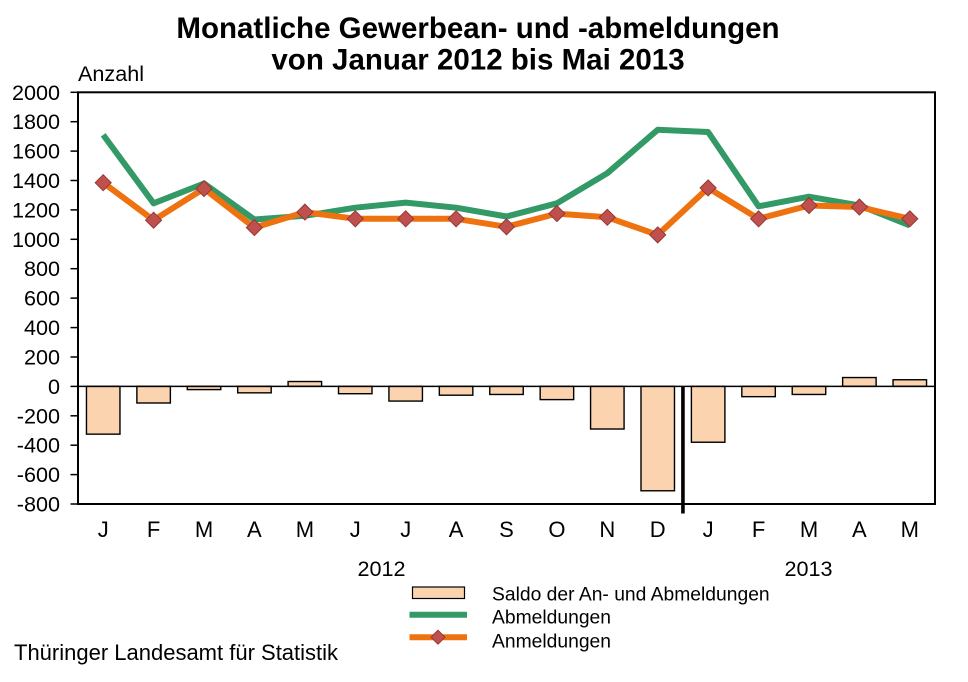 The image size is (968, 682). What do you see at coordinates (607, 529) in the screenshot?
I see `svg-text: N` at bounding box center [607, 529].